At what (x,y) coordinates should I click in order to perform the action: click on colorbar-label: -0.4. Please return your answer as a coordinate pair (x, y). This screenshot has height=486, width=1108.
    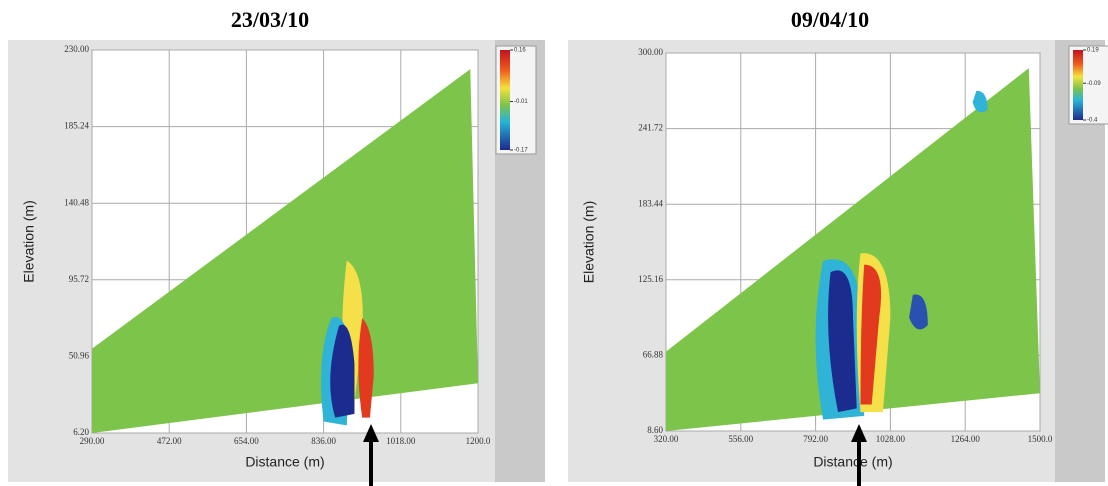
    Looking at the image, I should click on (1092, 121).